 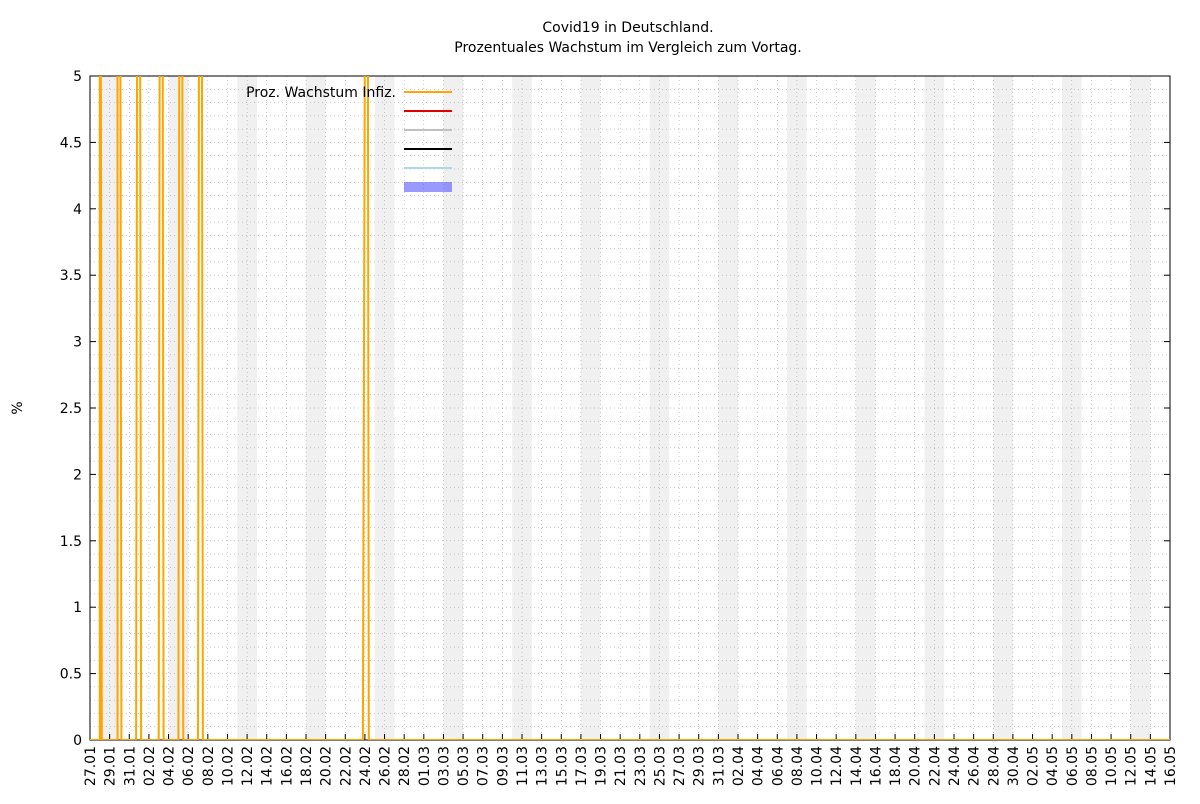 I want to click on y-tick-label: 1, so click(x=77, y=608).